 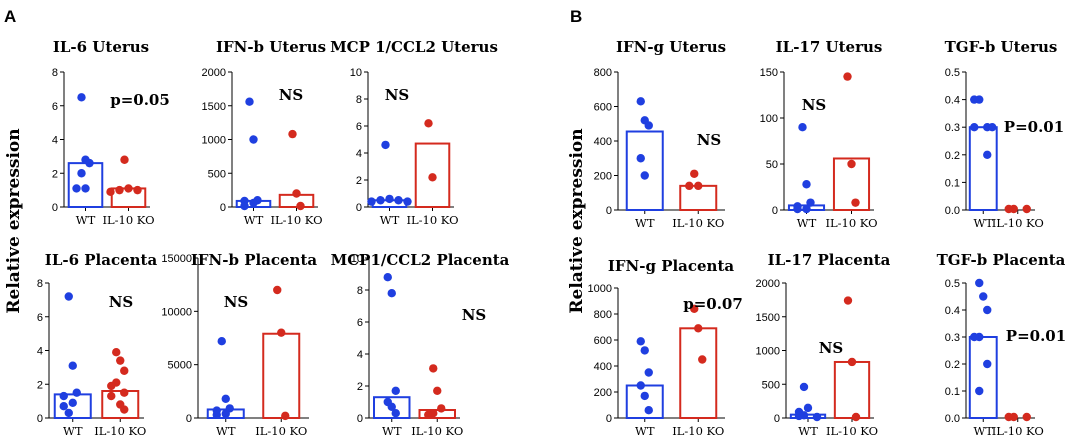 I want to click on y-tick-label: 100, so click(x=769, y=119).